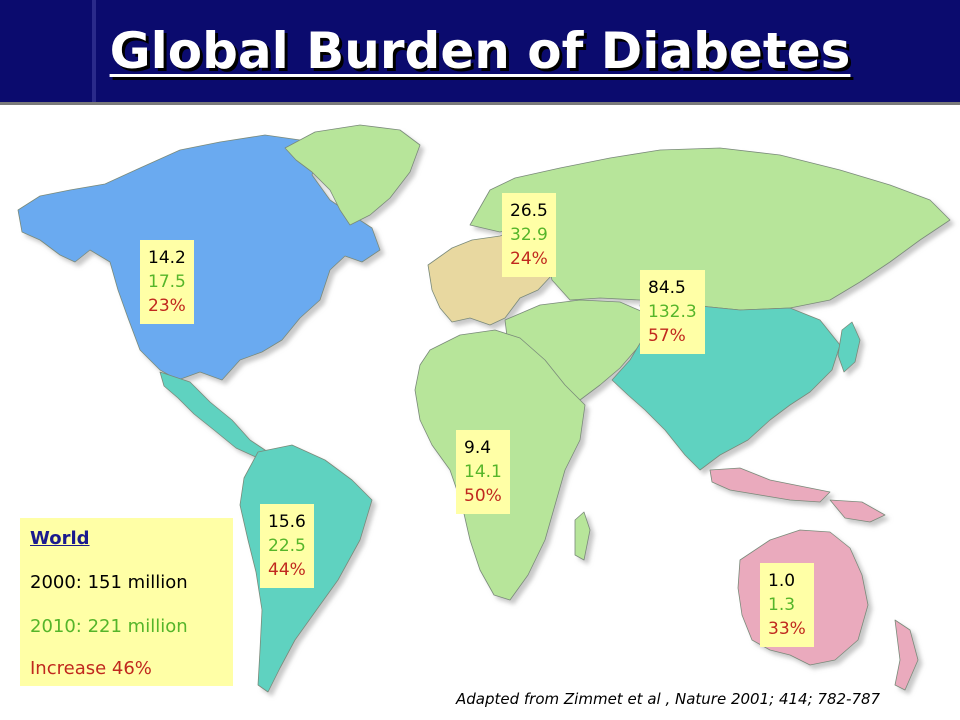 This screenshot has height=720, width=960. I want to click on europe-increase: 24%, so click(529, 259).